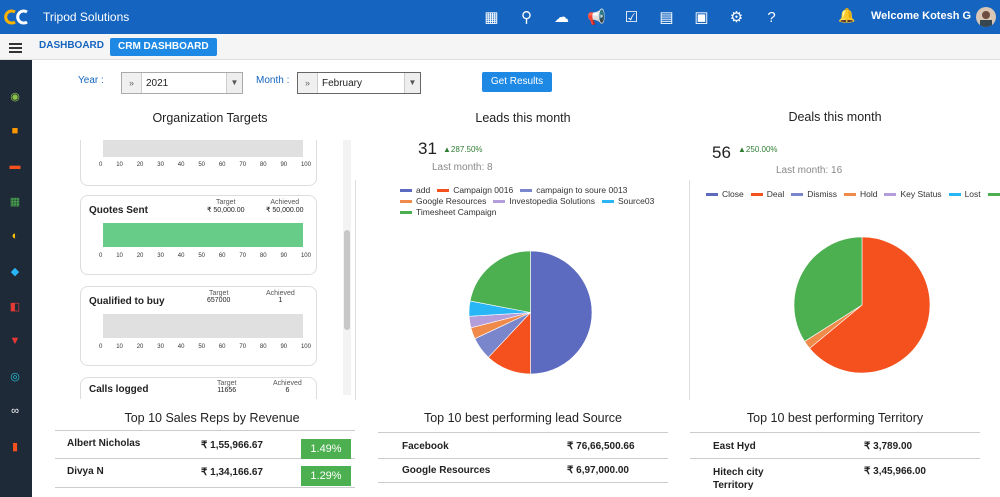  I want to click on gear-icon: ⚙, so click(736, 17).